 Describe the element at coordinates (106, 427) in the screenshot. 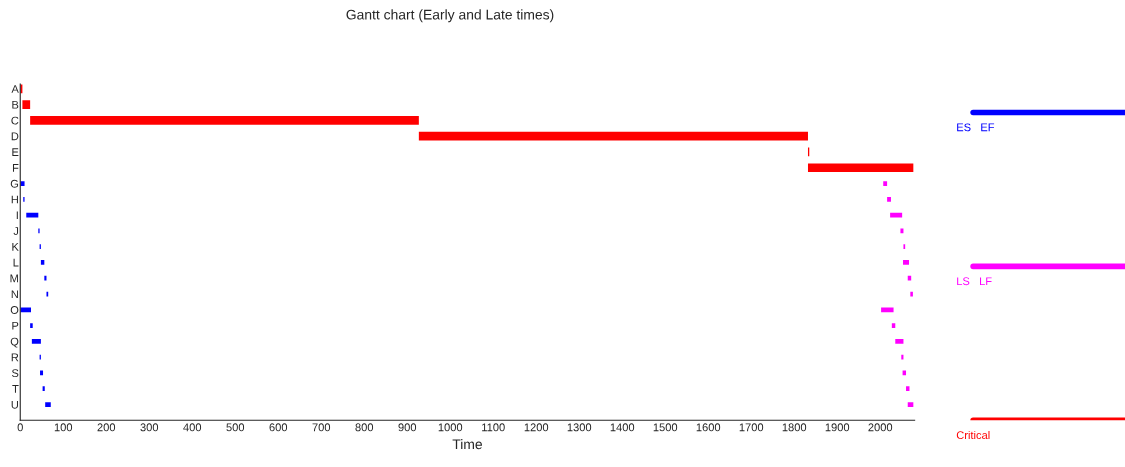

I see `x-tick-label: 200` at that location.